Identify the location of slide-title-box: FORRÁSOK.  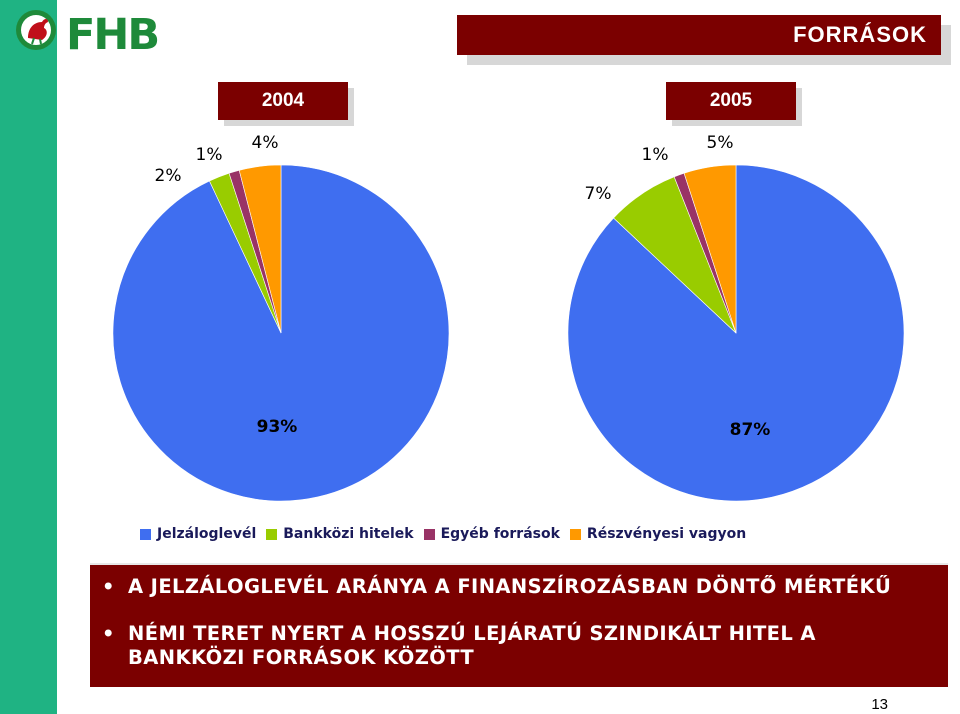
(699, 35).